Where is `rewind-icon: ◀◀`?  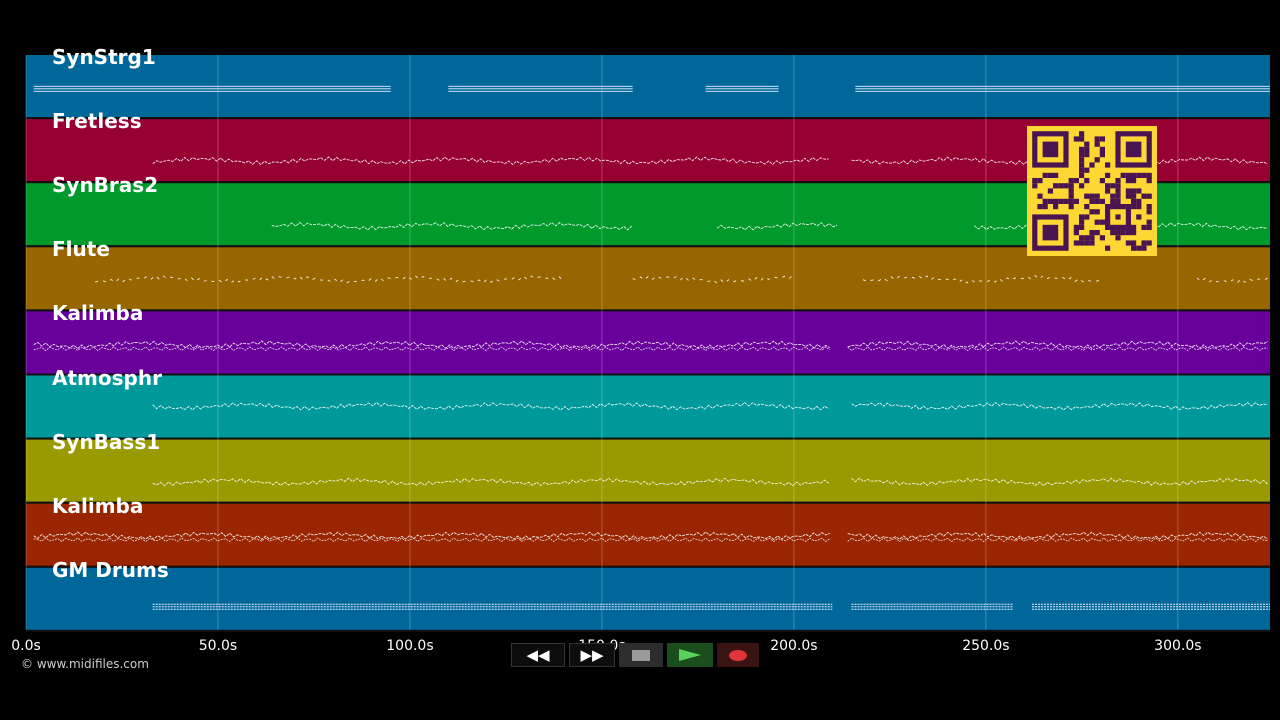
rewind-icon: ◀◀ is located at coordinates (538, 655).